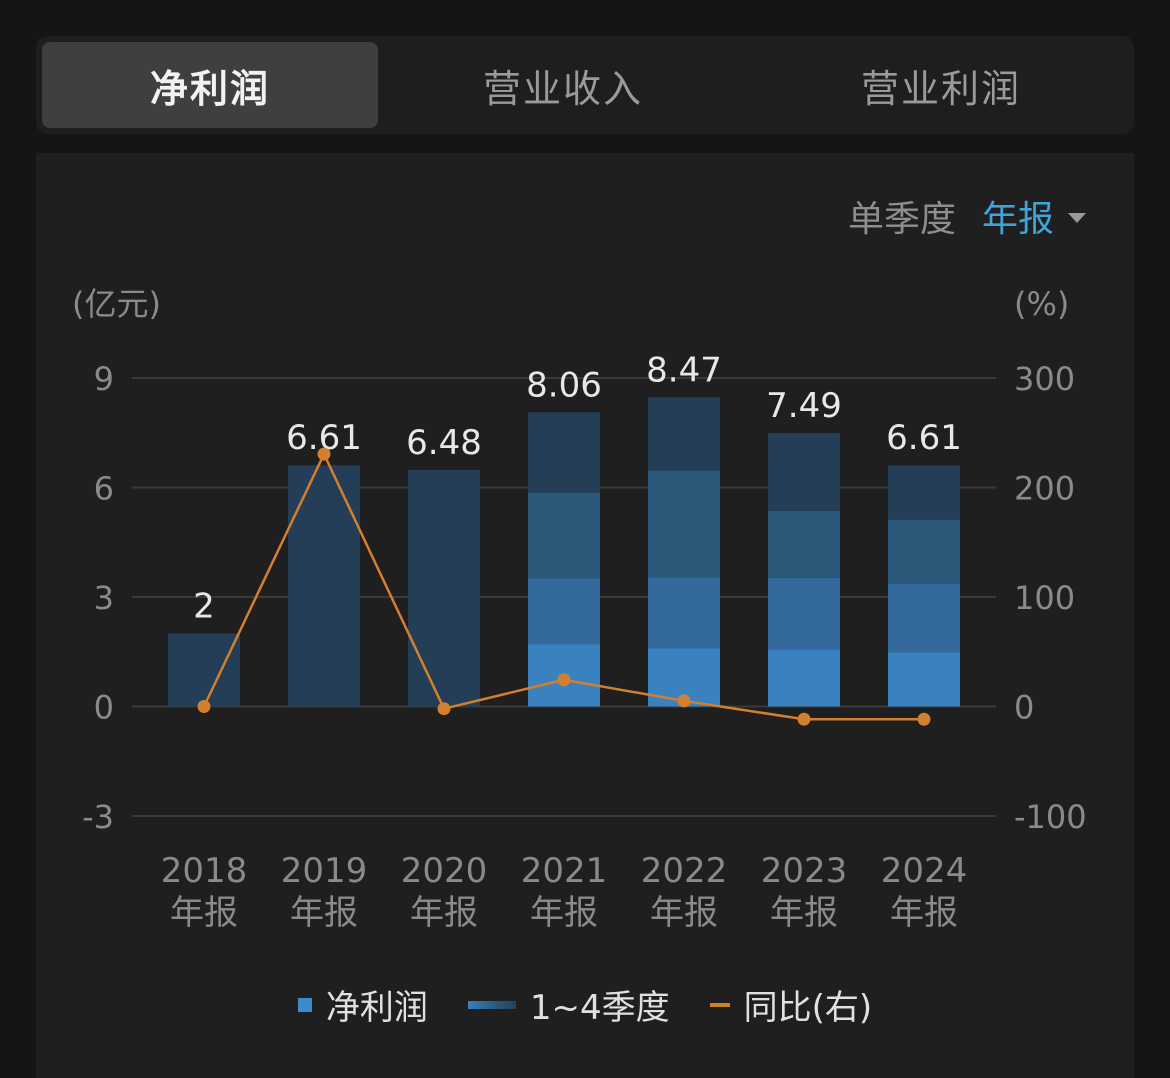 Image resolution: width=1170 pixels, height=1078 pixels. What do you see at coordinates (1044, 489) in the screenshot?
I see `y-tick-right: 200` at bounding box center [1044, 489].